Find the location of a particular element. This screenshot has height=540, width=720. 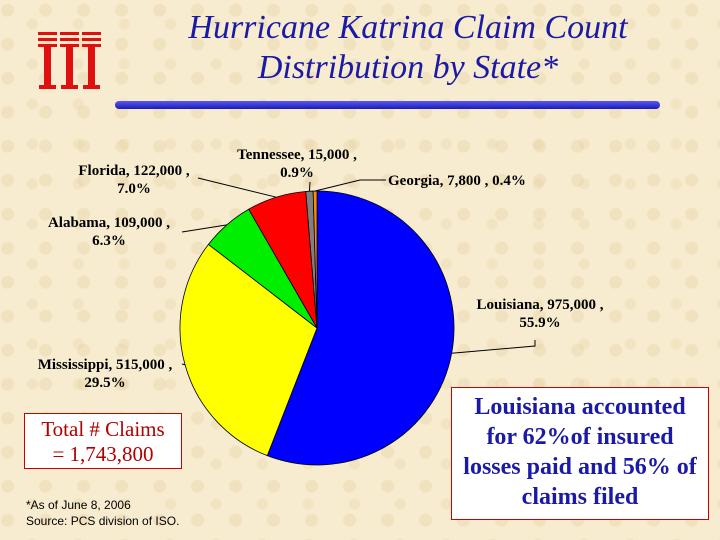

label-alabama-value: Alabama, 109,000 , is located at coordinates (109, 223).